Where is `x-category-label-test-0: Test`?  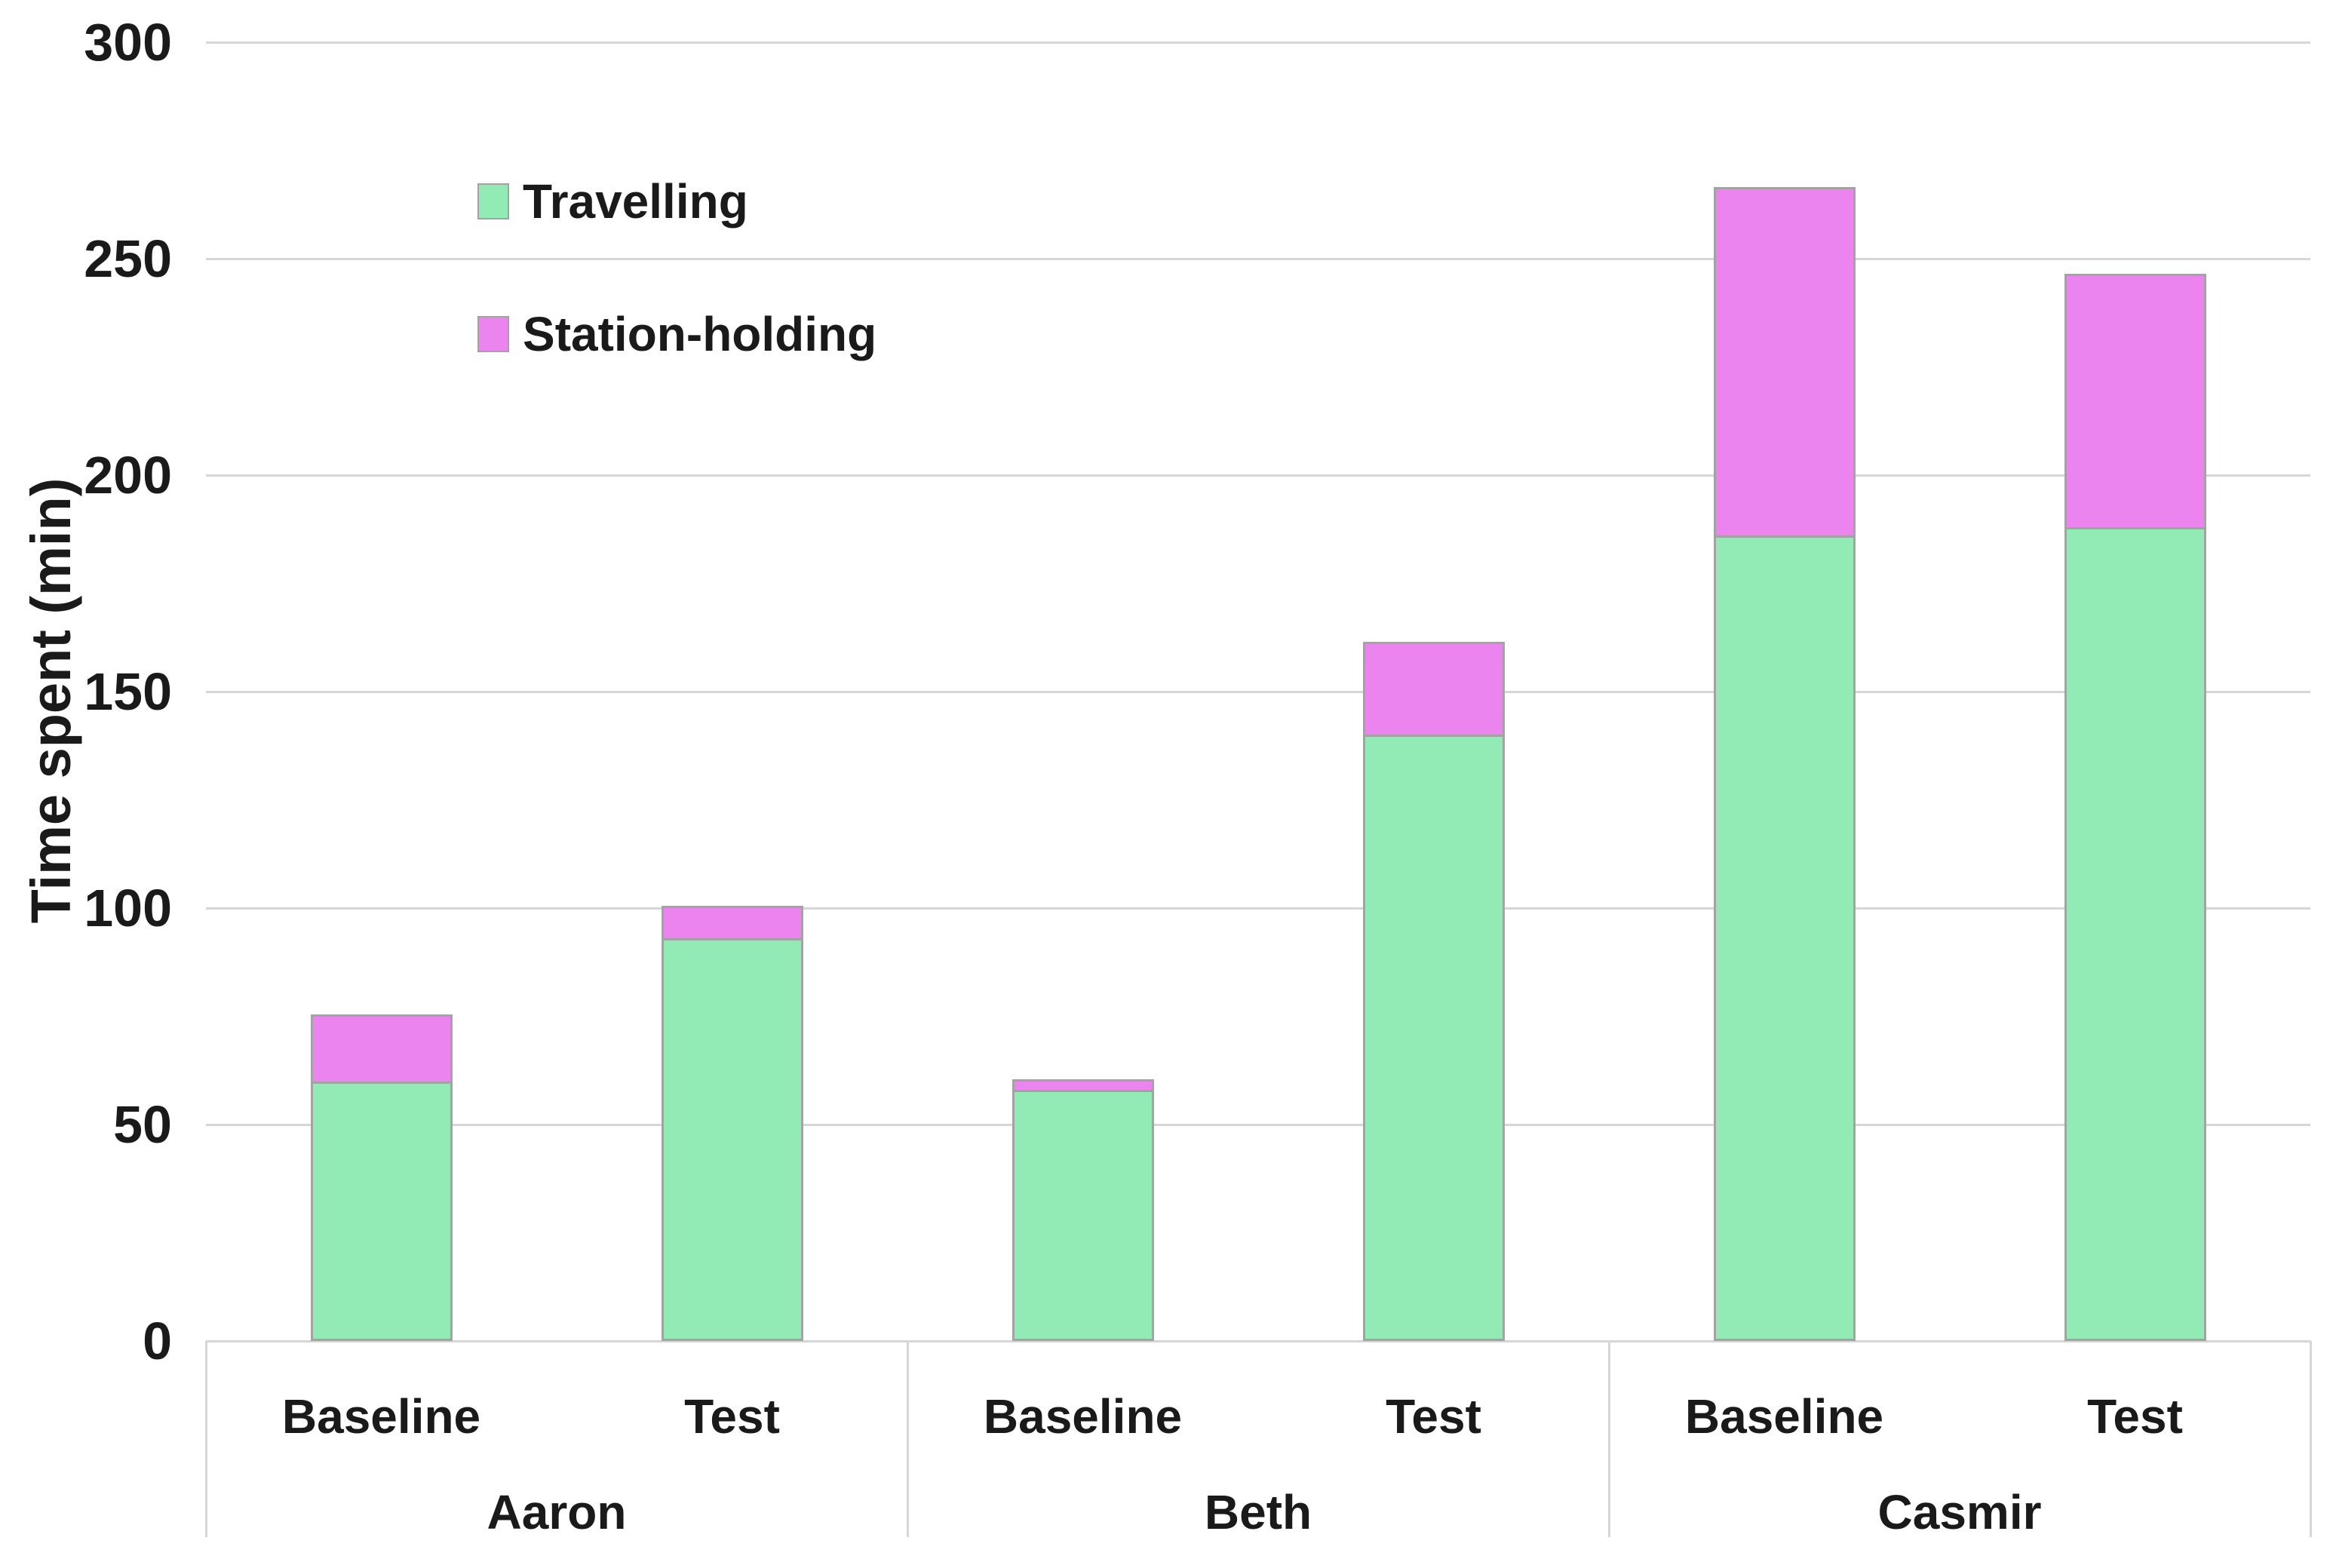 x-category-label-test-0: Test is located at coordinates (732, 1417).